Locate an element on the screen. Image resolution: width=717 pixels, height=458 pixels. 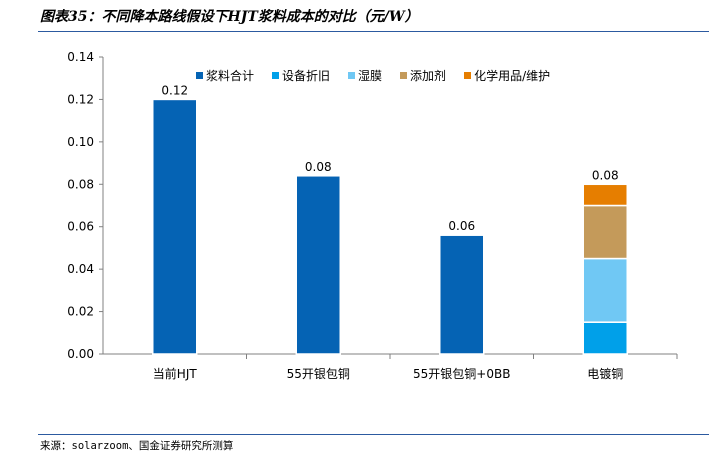
legend-label: 添加剂 is located at coordinates (428, 76).